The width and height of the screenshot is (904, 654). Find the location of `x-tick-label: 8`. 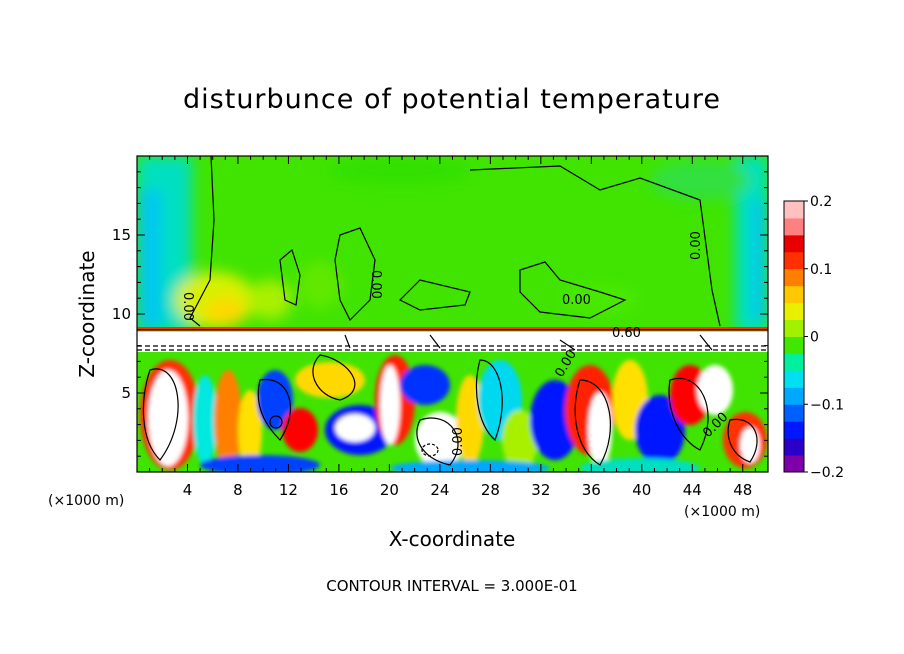

x-tick-label: 8 is located at coordinates (238, 490).